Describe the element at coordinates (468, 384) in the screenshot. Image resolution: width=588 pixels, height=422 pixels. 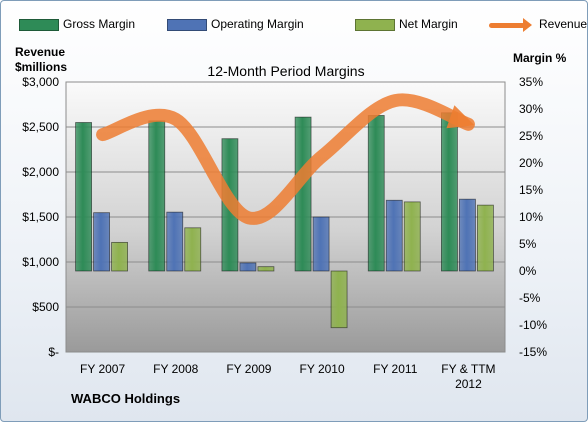
I see `category-label: 2012` at that location.